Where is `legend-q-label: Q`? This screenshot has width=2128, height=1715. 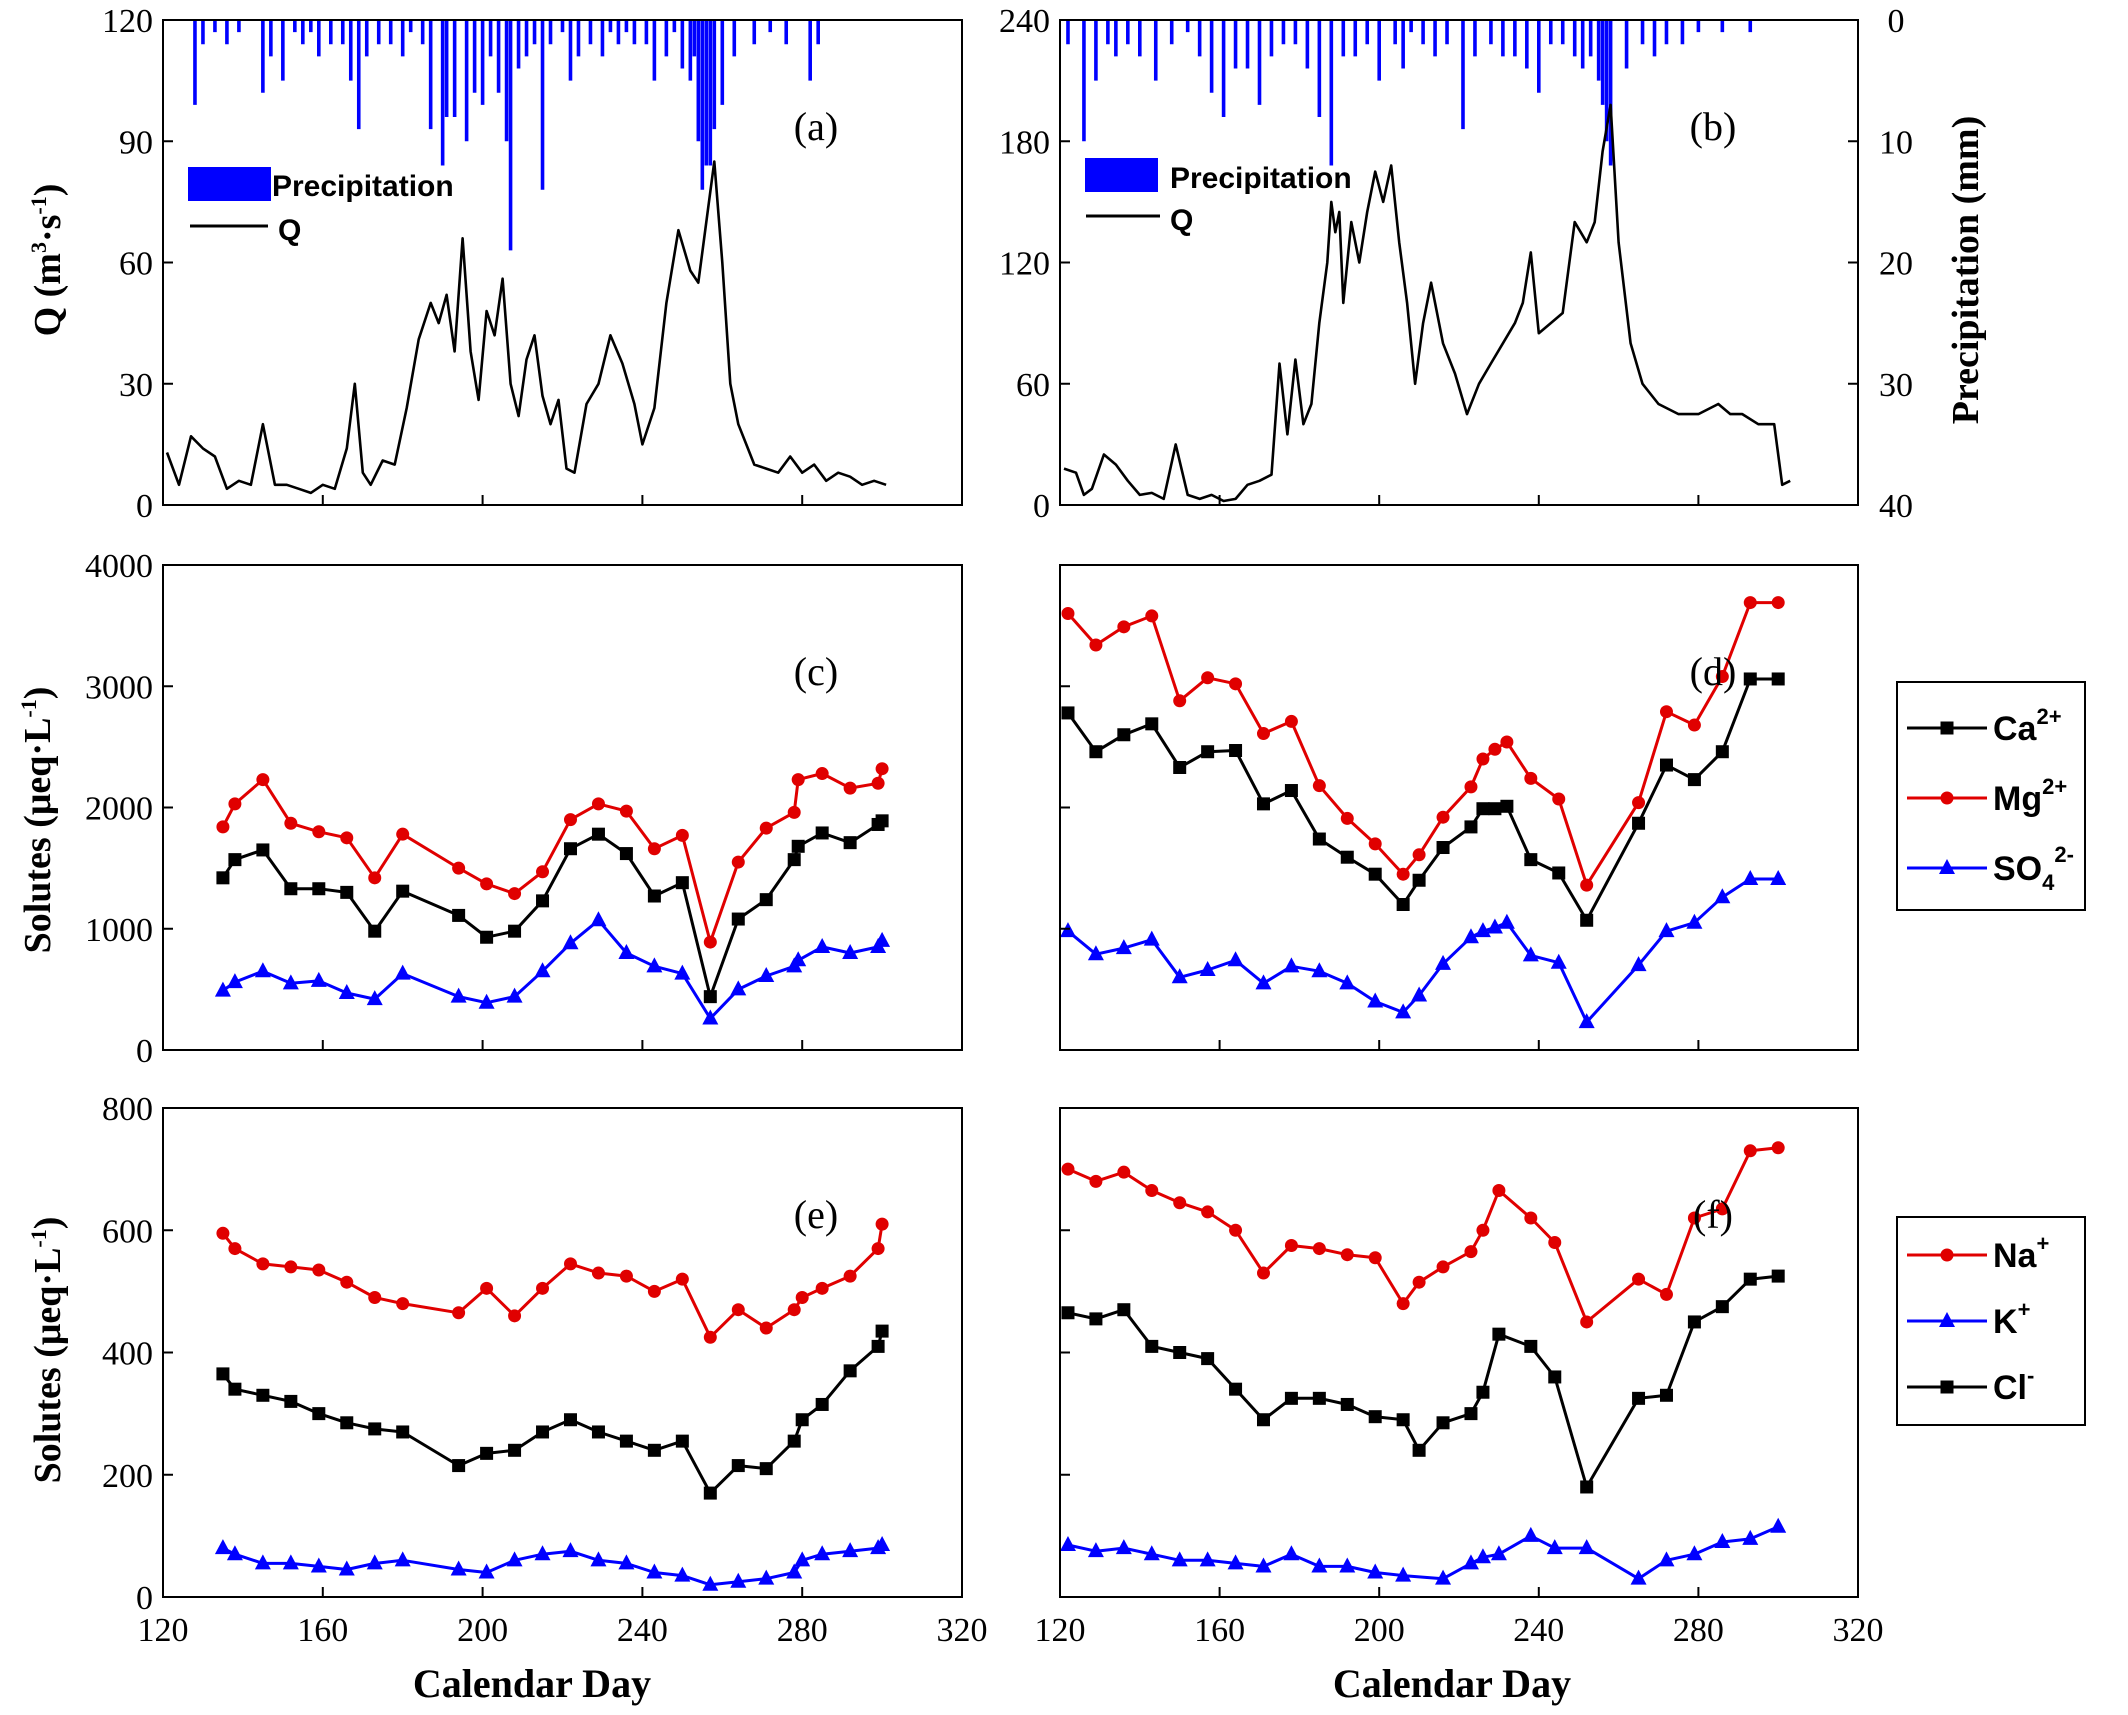
legend-q-label: Q is located at coordinates (289, 230).